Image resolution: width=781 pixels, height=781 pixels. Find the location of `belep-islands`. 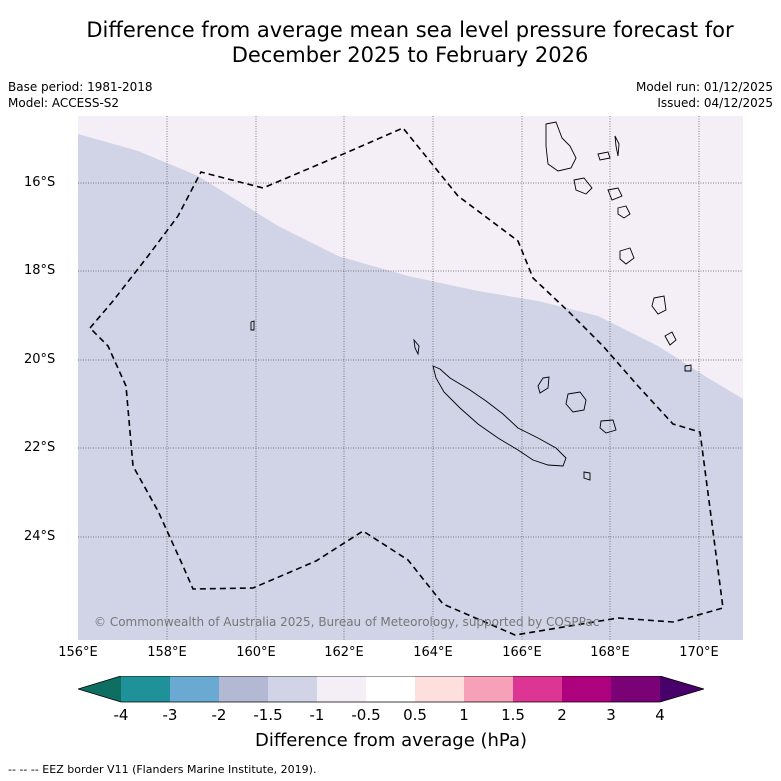

belep-islands is located at coordinates (416, 347).